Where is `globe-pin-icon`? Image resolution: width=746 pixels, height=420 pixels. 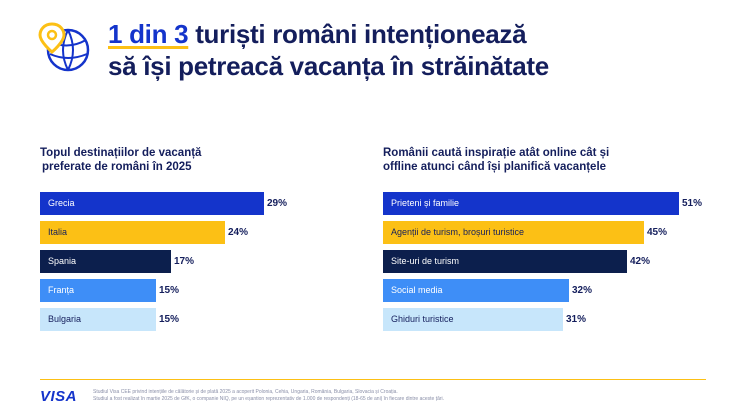 globe-pin-icon is located at coordinates (64, 47).